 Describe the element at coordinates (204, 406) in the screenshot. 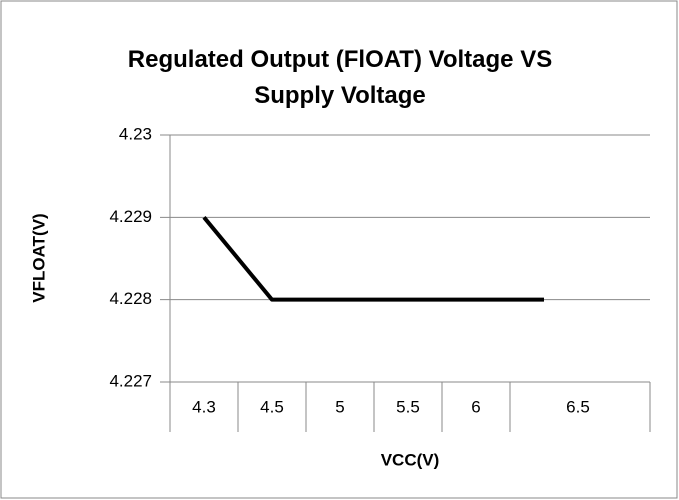

I see `x-tick-label: 4.3` at that location.